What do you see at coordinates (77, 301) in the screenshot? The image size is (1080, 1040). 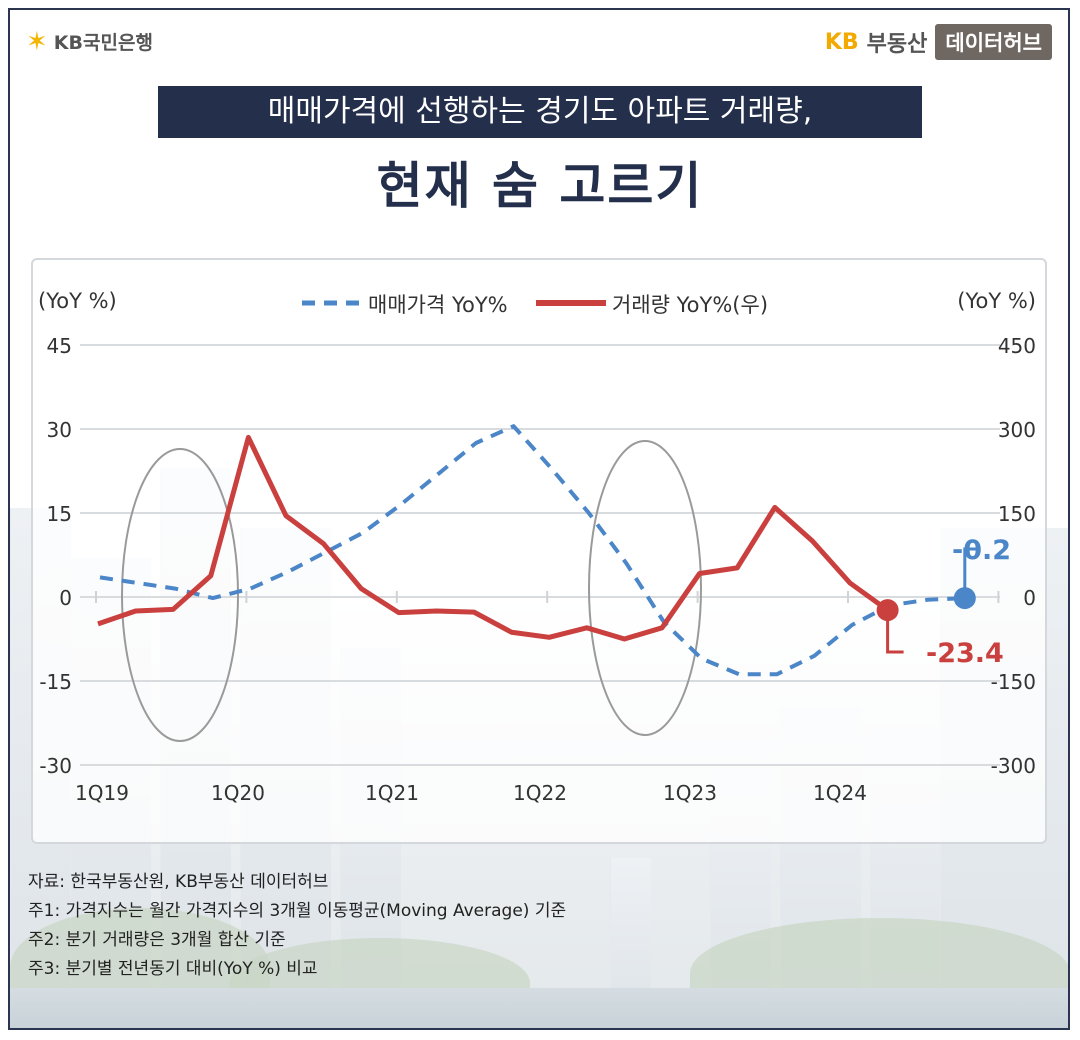 I see `left-axis-label: (YoY %)` at bounding box center [77, 301].